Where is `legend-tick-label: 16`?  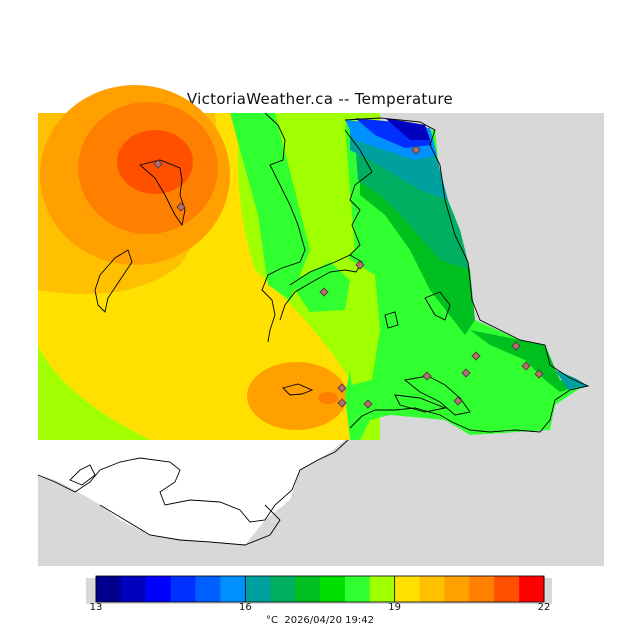 legend-tick-label: 16 is located at coordinates (245, 607).